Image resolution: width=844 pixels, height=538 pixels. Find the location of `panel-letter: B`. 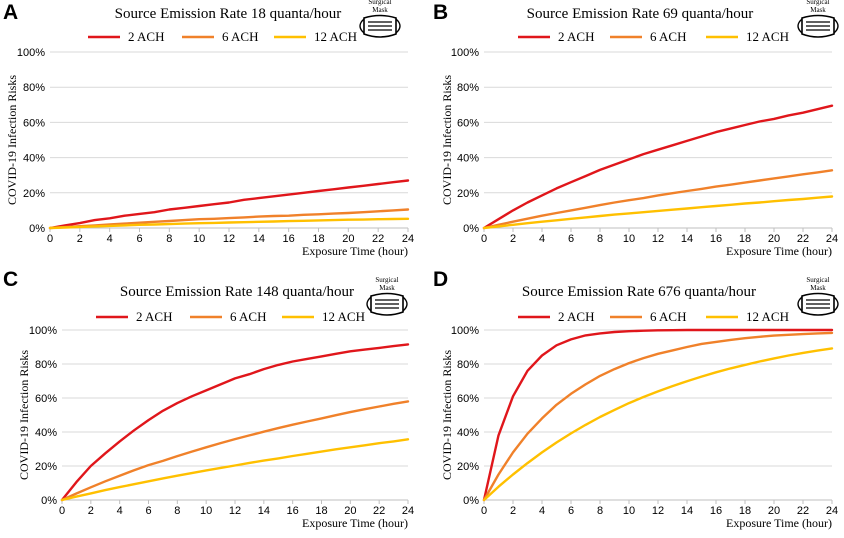

panel-letter: B is located at coordinates (440, 12).